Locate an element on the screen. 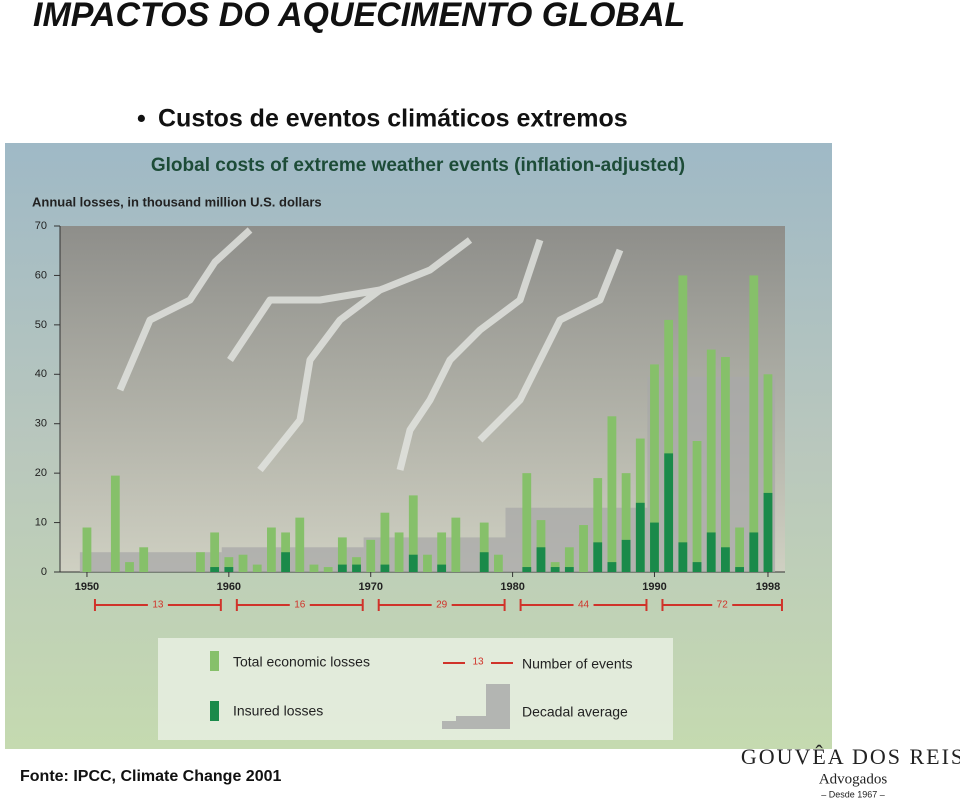 The image size is (960, 804). legend-sample: 13 is located at coordinates (478, 662).